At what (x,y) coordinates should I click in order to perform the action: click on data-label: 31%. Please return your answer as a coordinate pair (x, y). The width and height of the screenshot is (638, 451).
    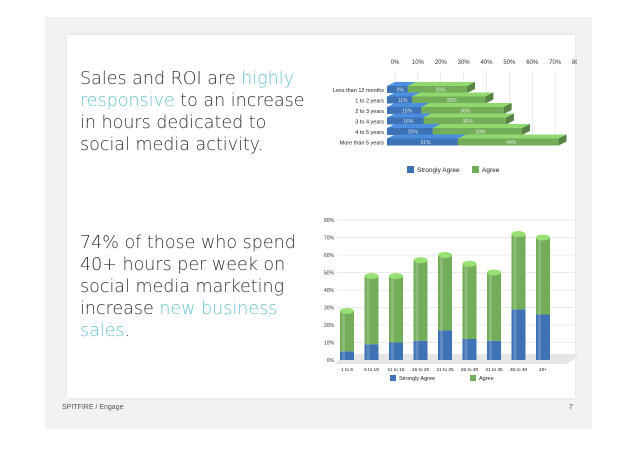
    Looking at the image, I should click on (425, 143).